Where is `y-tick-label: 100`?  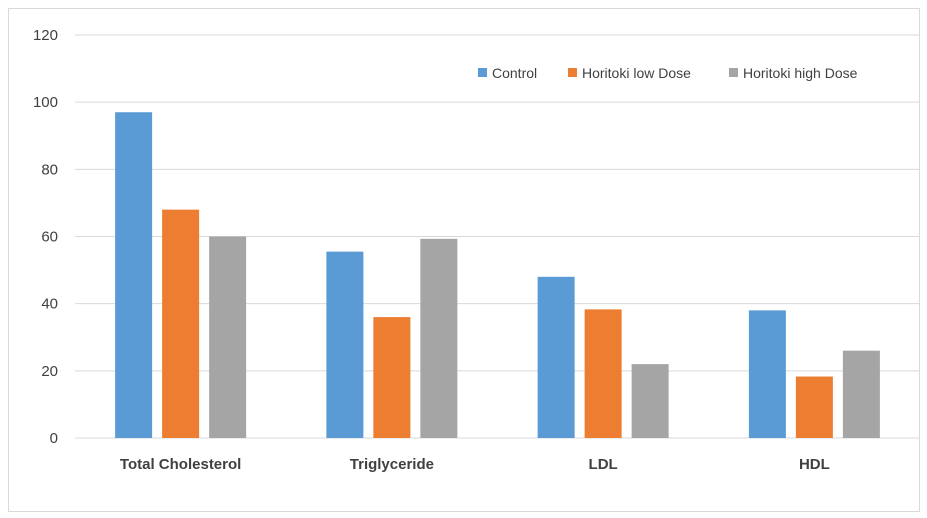
y-tick-label: 100 is located at coordinates (45, 102).